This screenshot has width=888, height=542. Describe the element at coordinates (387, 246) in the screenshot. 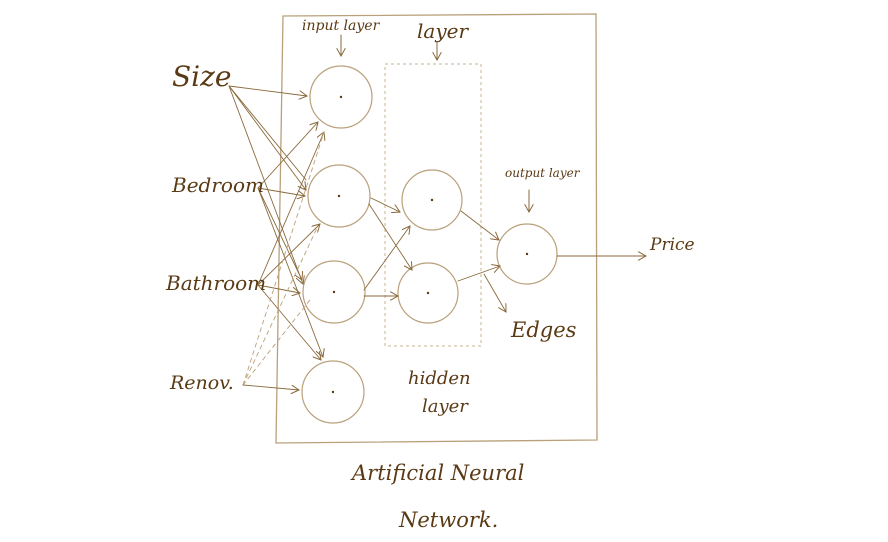

I see `input-hidden-edges` at that location.